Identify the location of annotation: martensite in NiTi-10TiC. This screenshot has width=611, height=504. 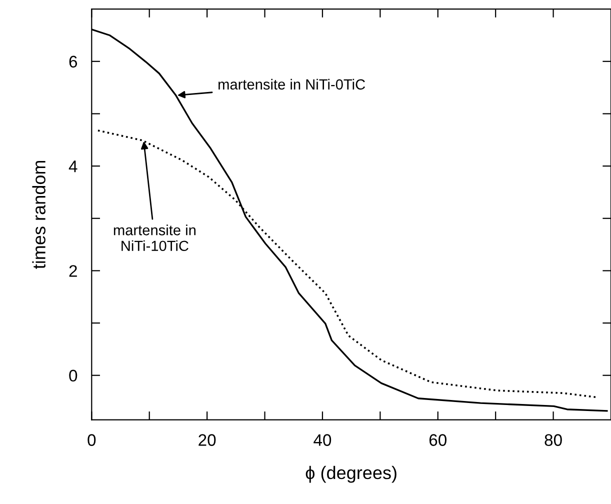
(155, 238).